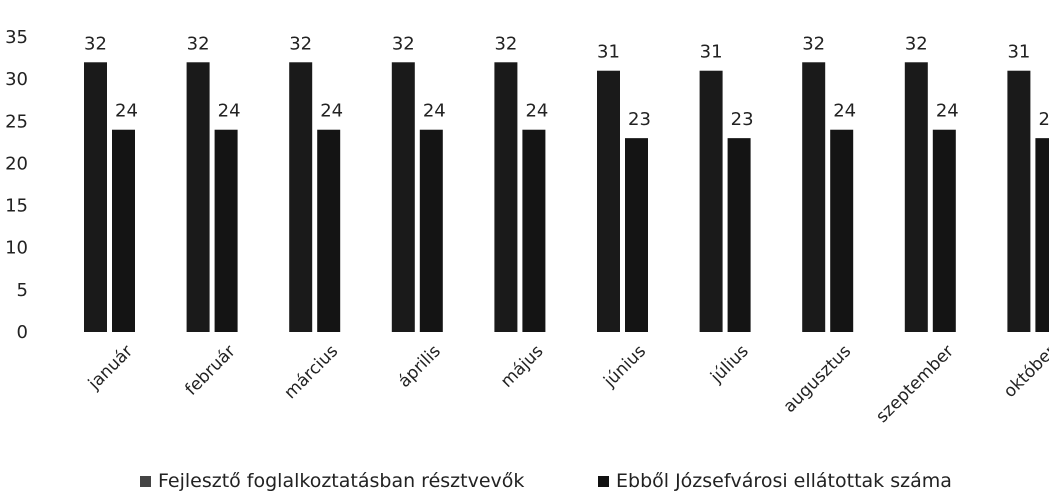 The height and width of the screenshot is (502, 1049). Describe the element at coordinates (16, 185) in the screenshot. I see `y-axis: 0 5 10 15 20 25 30 35` at that location.